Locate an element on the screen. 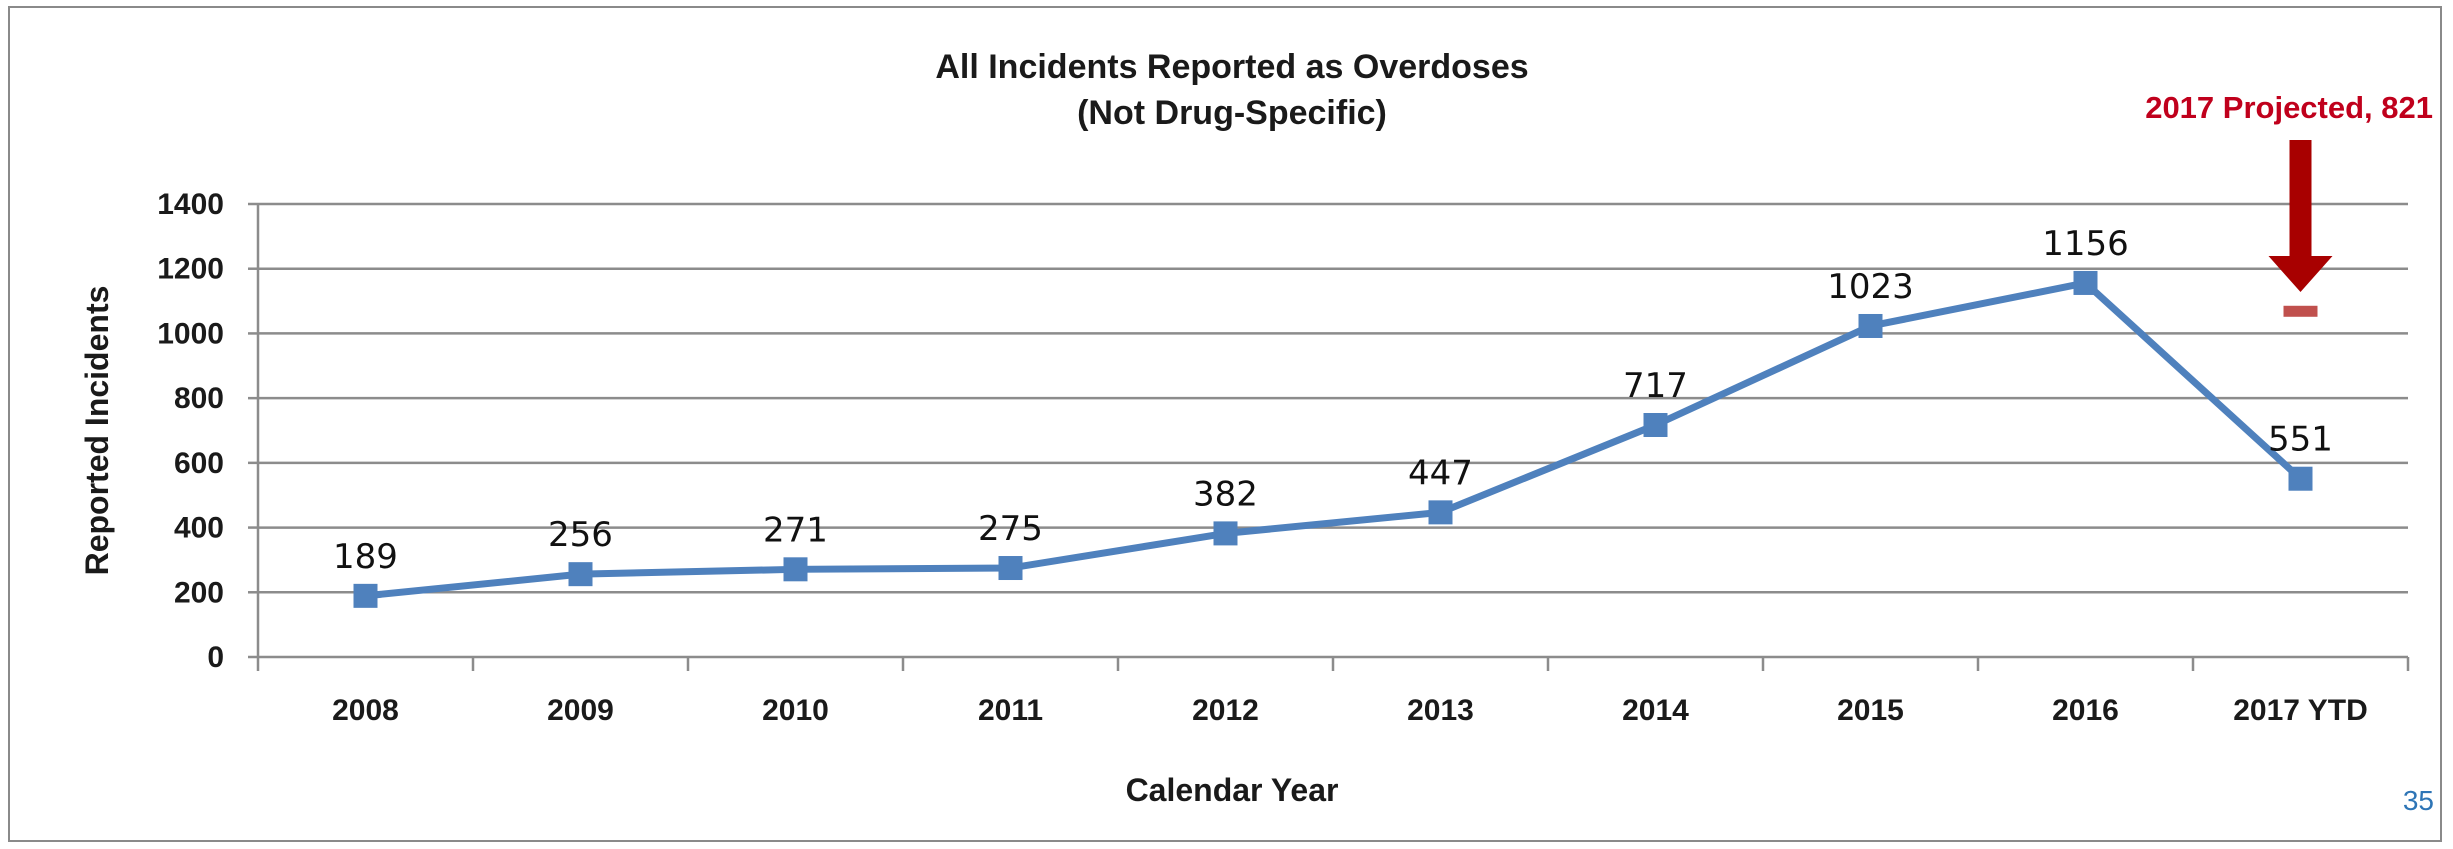 The width and height of the screenshot is (2453, 849). projection-annotation: 2017 Projected, 821 is located at coordinates (2289, 203).